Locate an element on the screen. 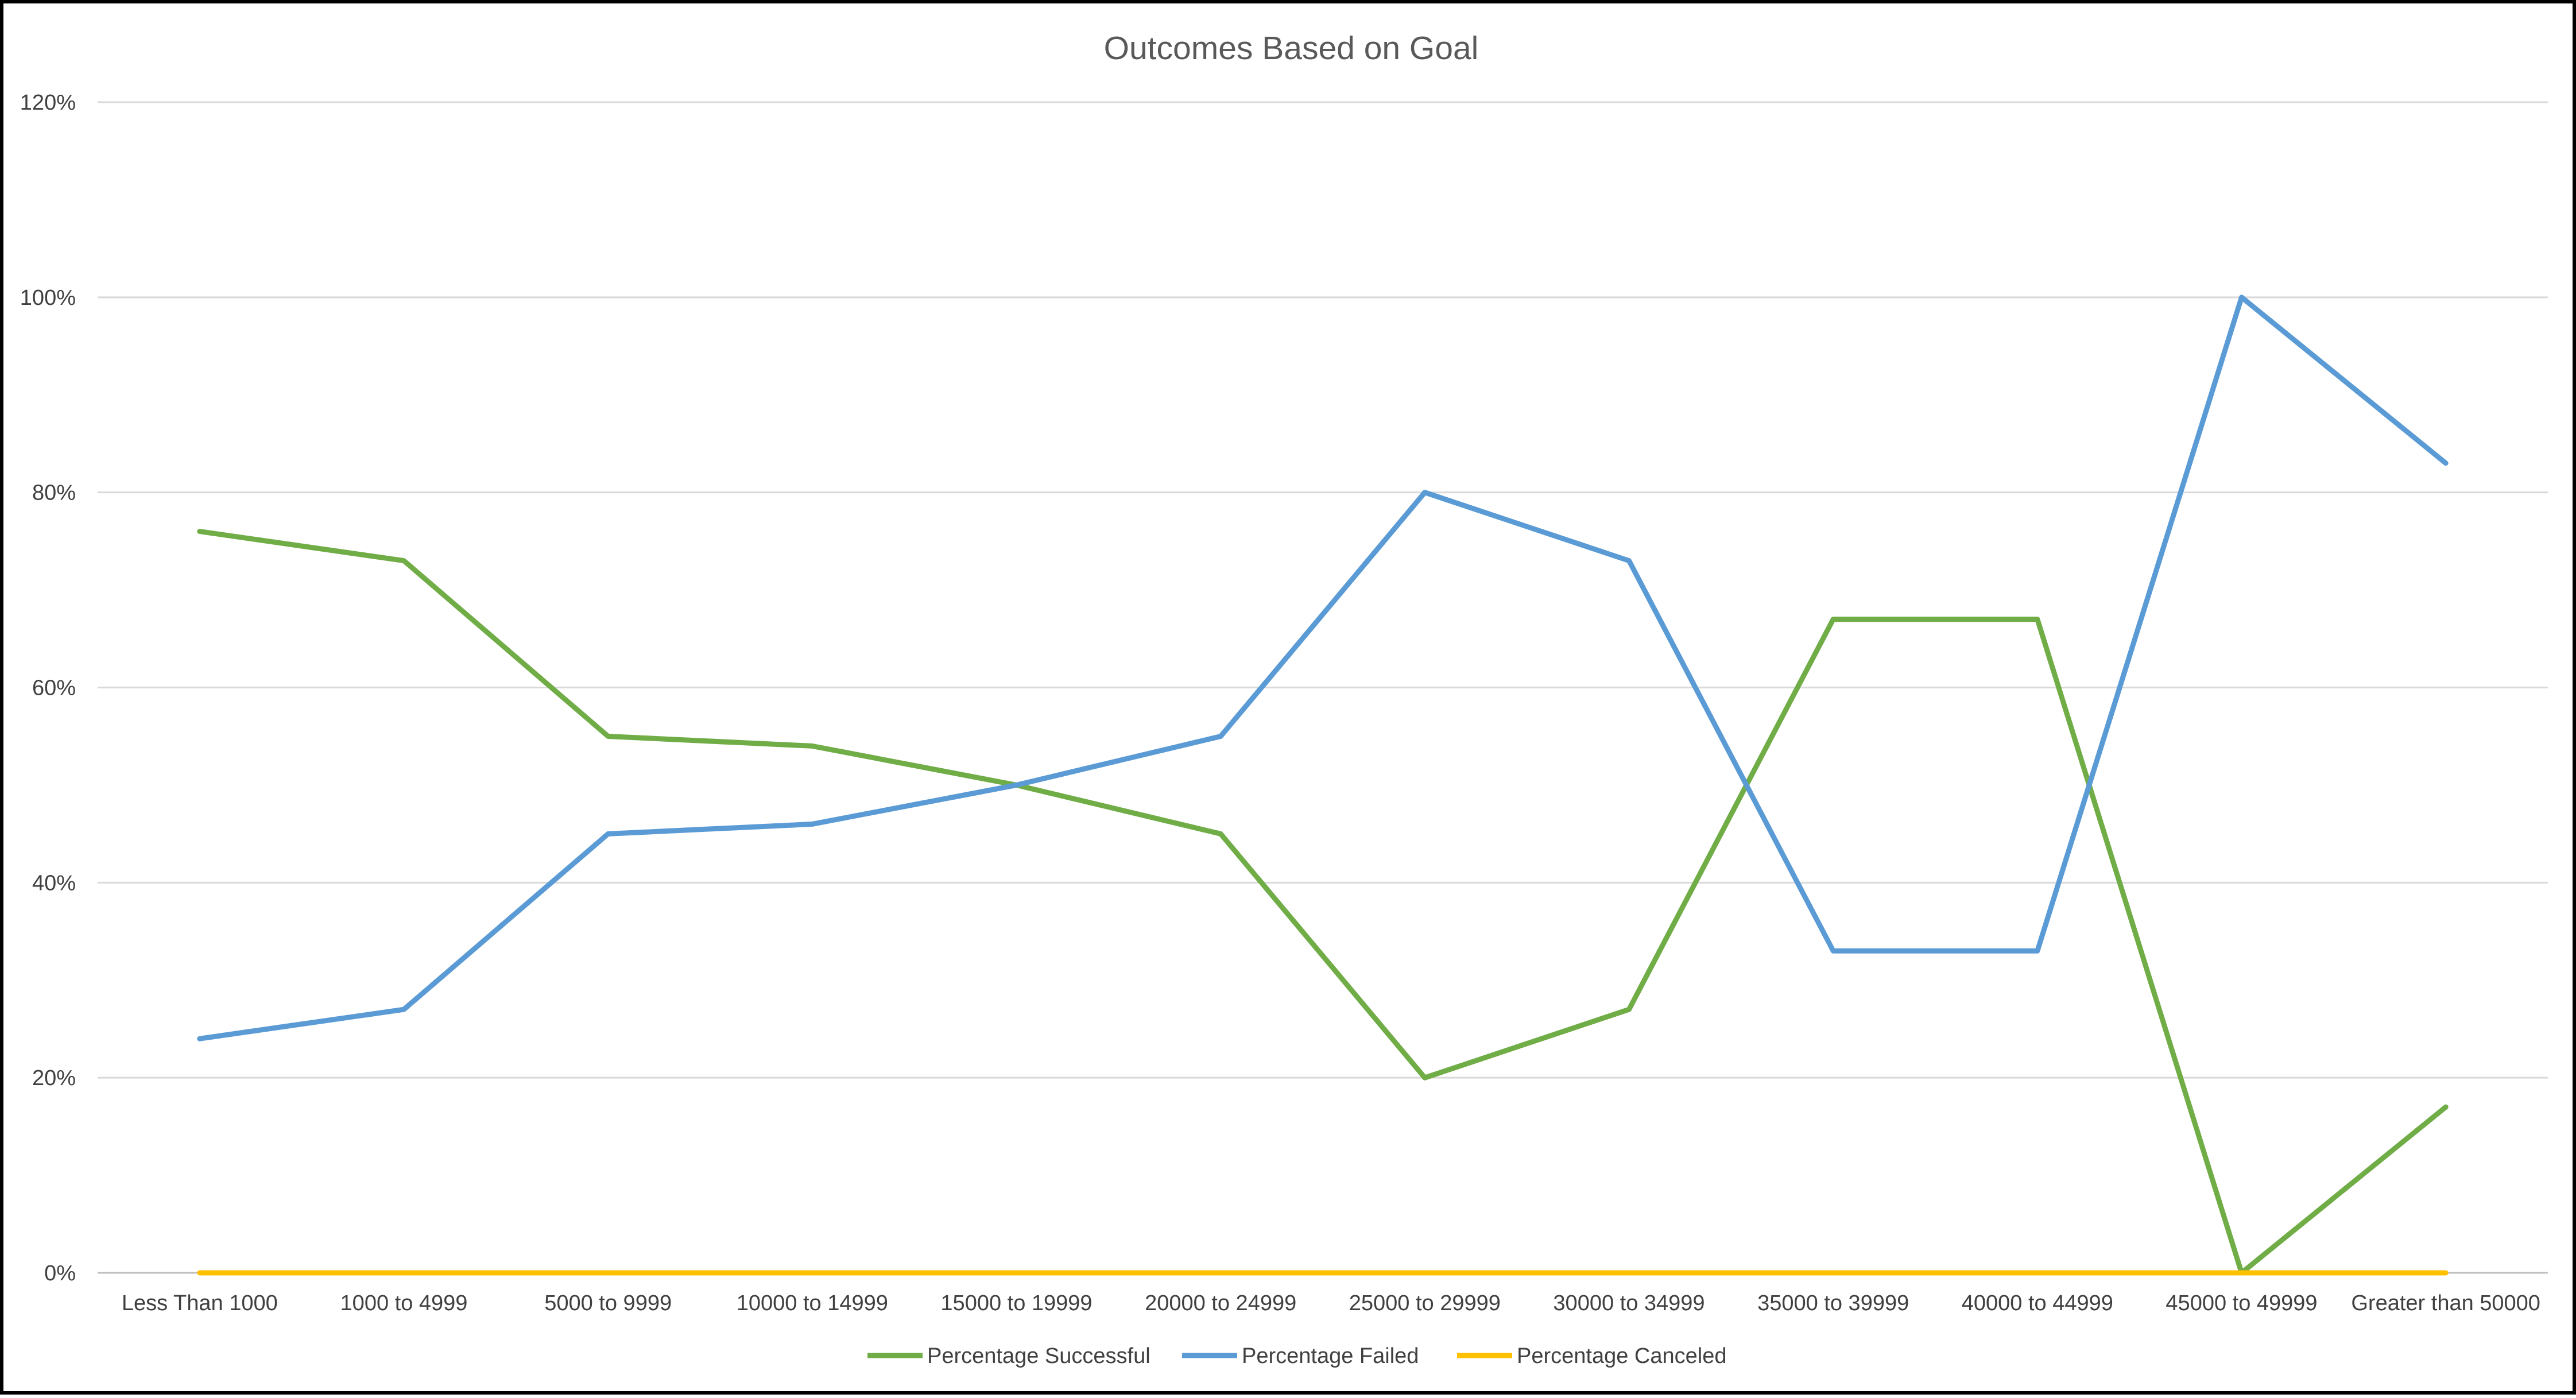 This screenshot has width=2576, height=1398. x-tick-label: 1000 to 4999 is located at coordinates (404, 1303).